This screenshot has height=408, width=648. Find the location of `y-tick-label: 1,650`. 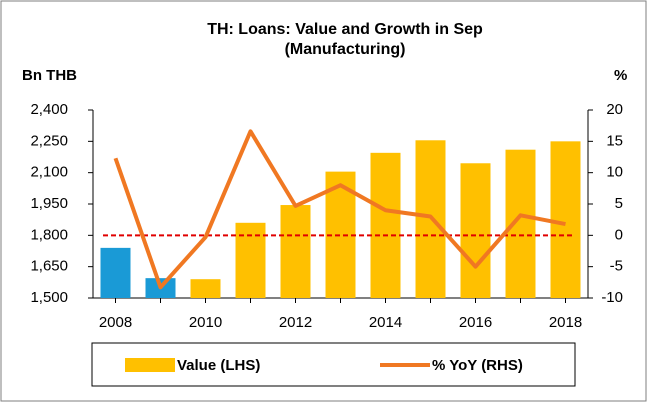

y-tick-label: 1,650 is located at coordinates (49, 266).